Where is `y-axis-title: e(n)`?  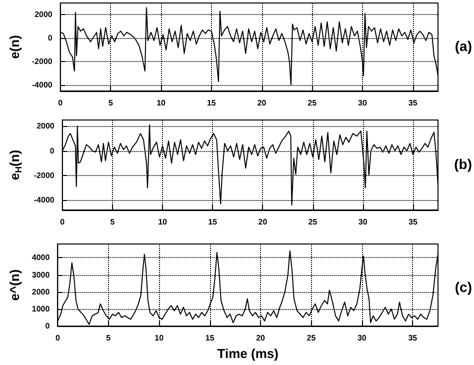
y-axis-title: e(n) is located at coordinates (14, 47).